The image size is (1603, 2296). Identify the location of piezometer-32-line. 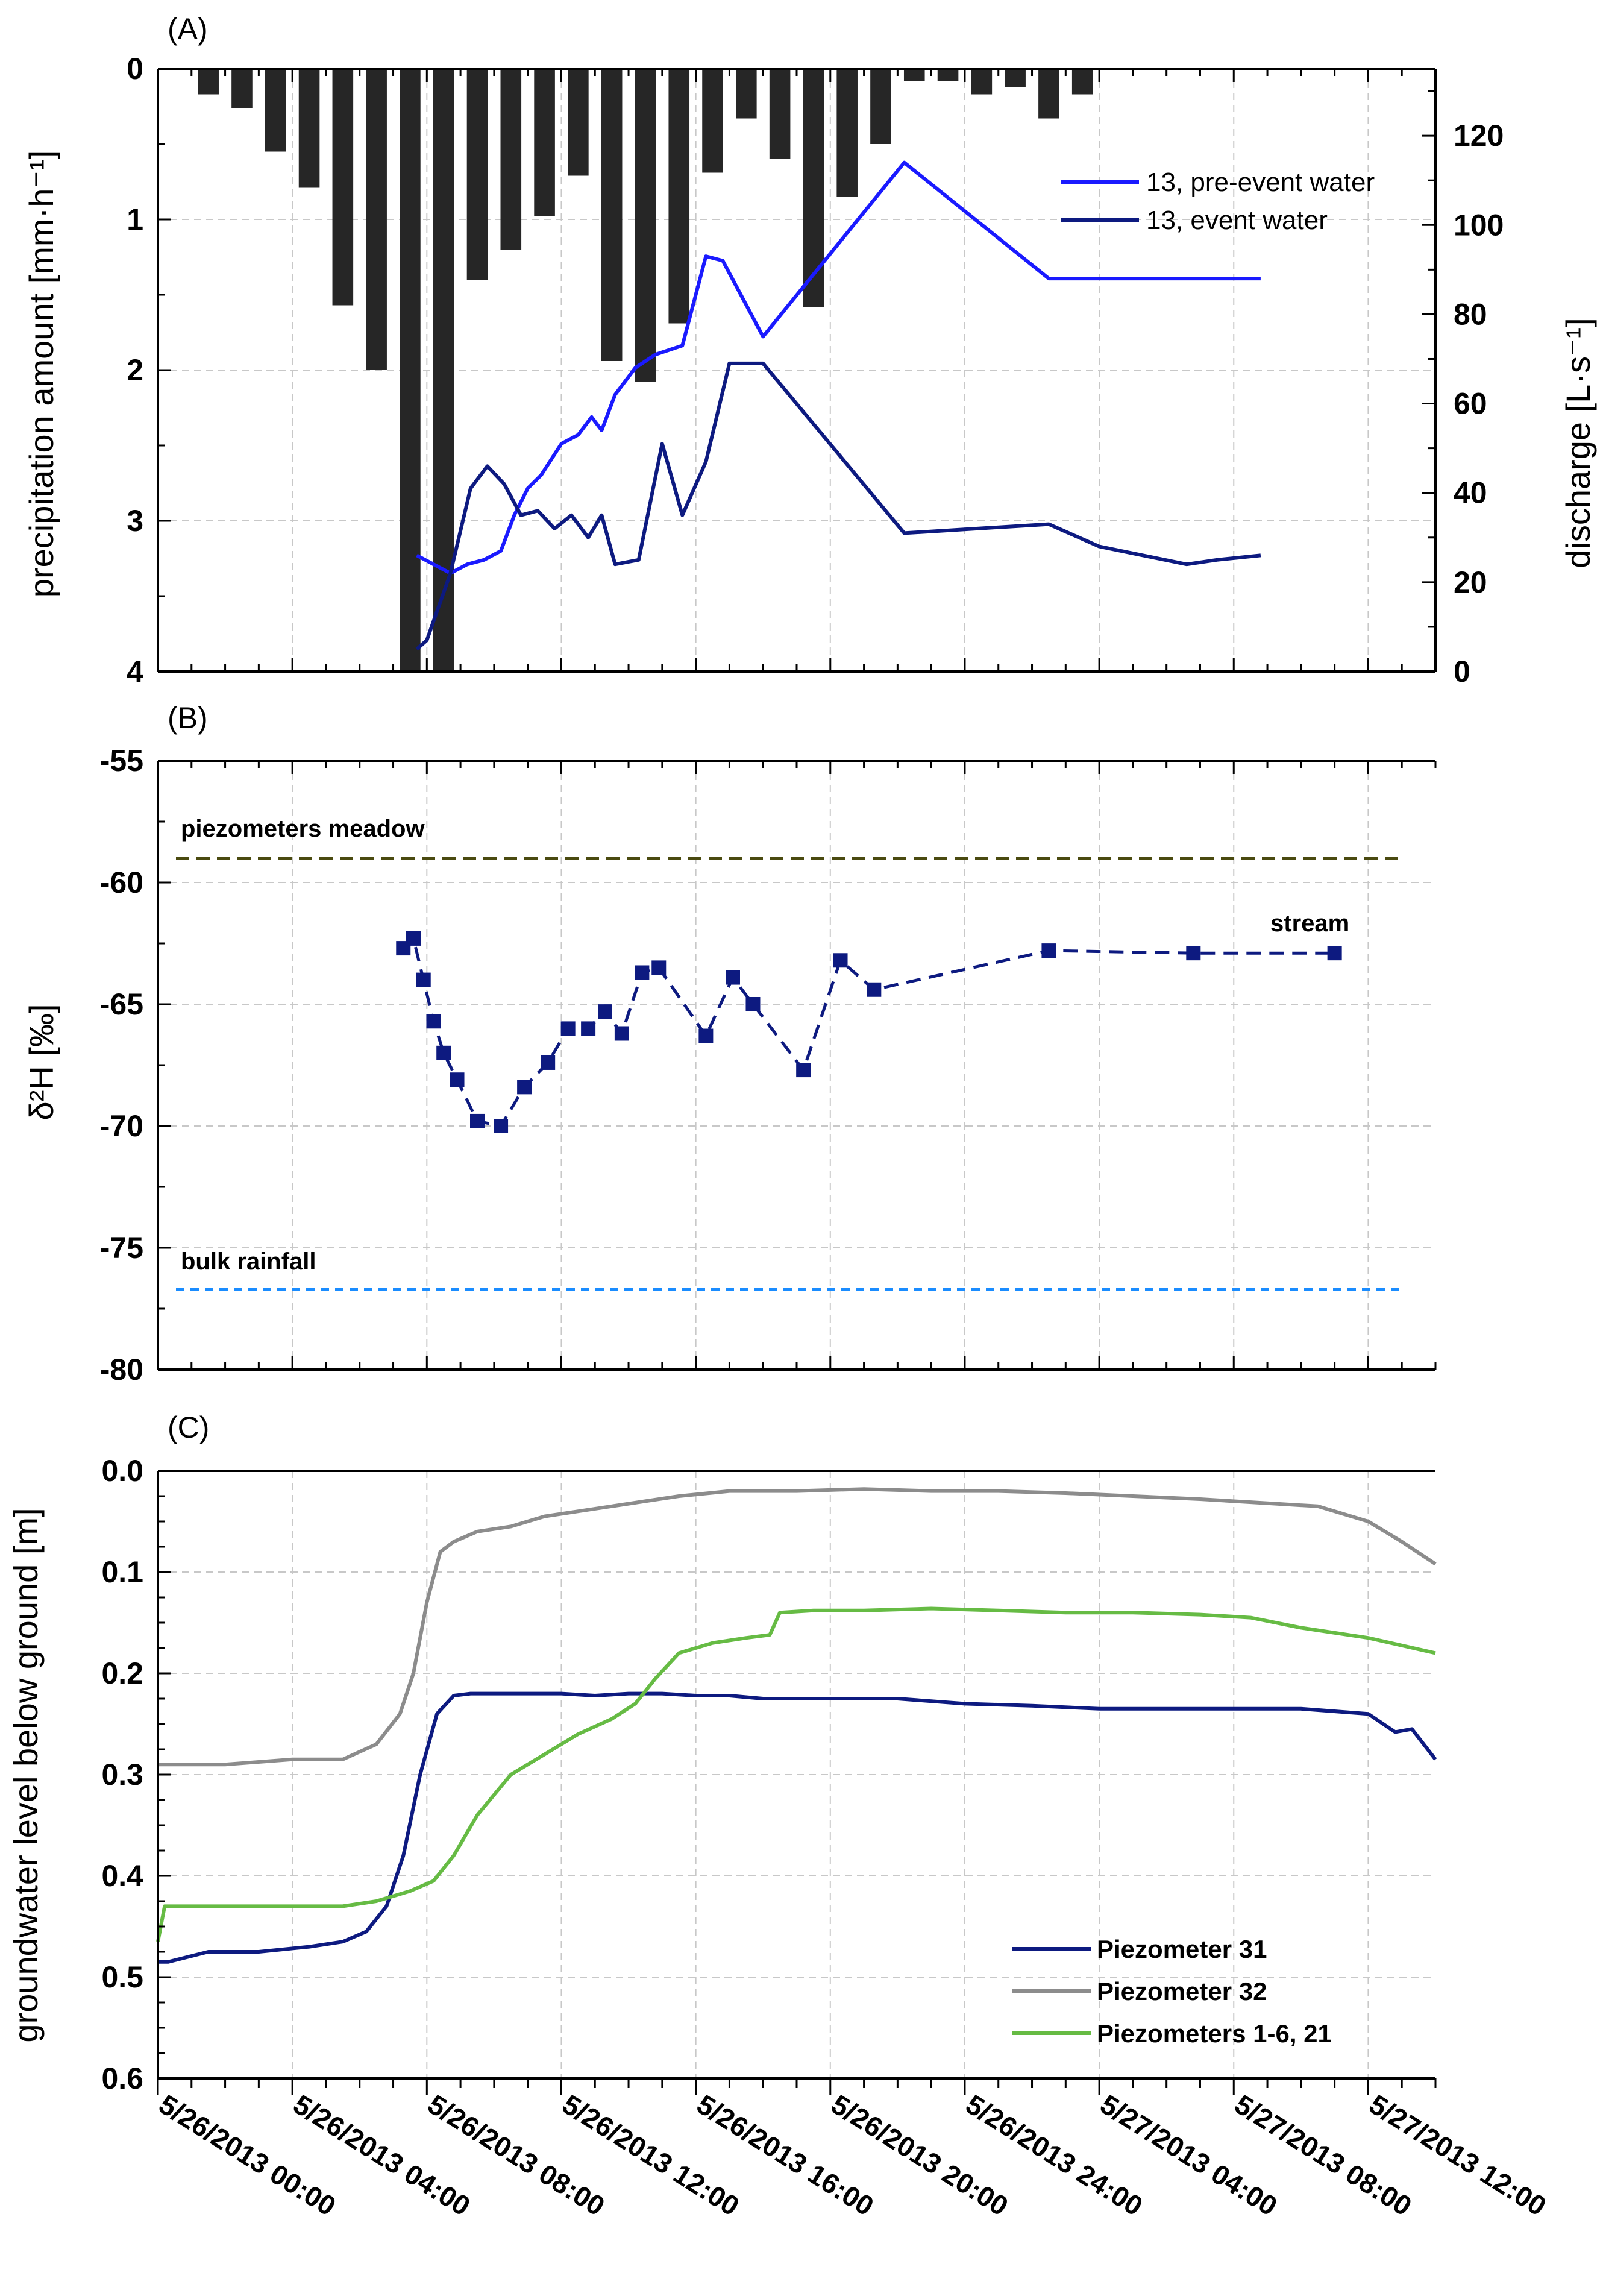
(798, 1627).